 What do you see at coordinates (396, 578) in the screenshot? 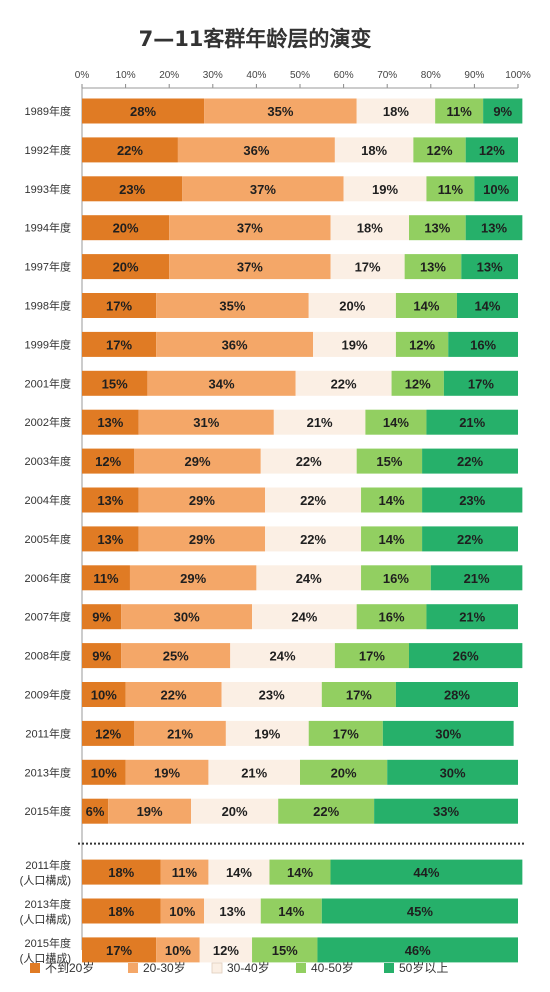
I see `data-label: 16%` at bounding box center [396, 578].